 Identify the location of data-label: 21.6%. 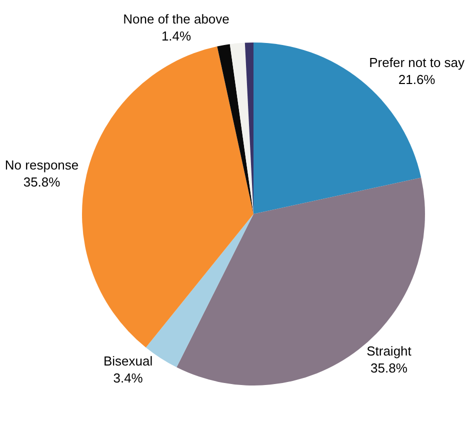
(417, 79).